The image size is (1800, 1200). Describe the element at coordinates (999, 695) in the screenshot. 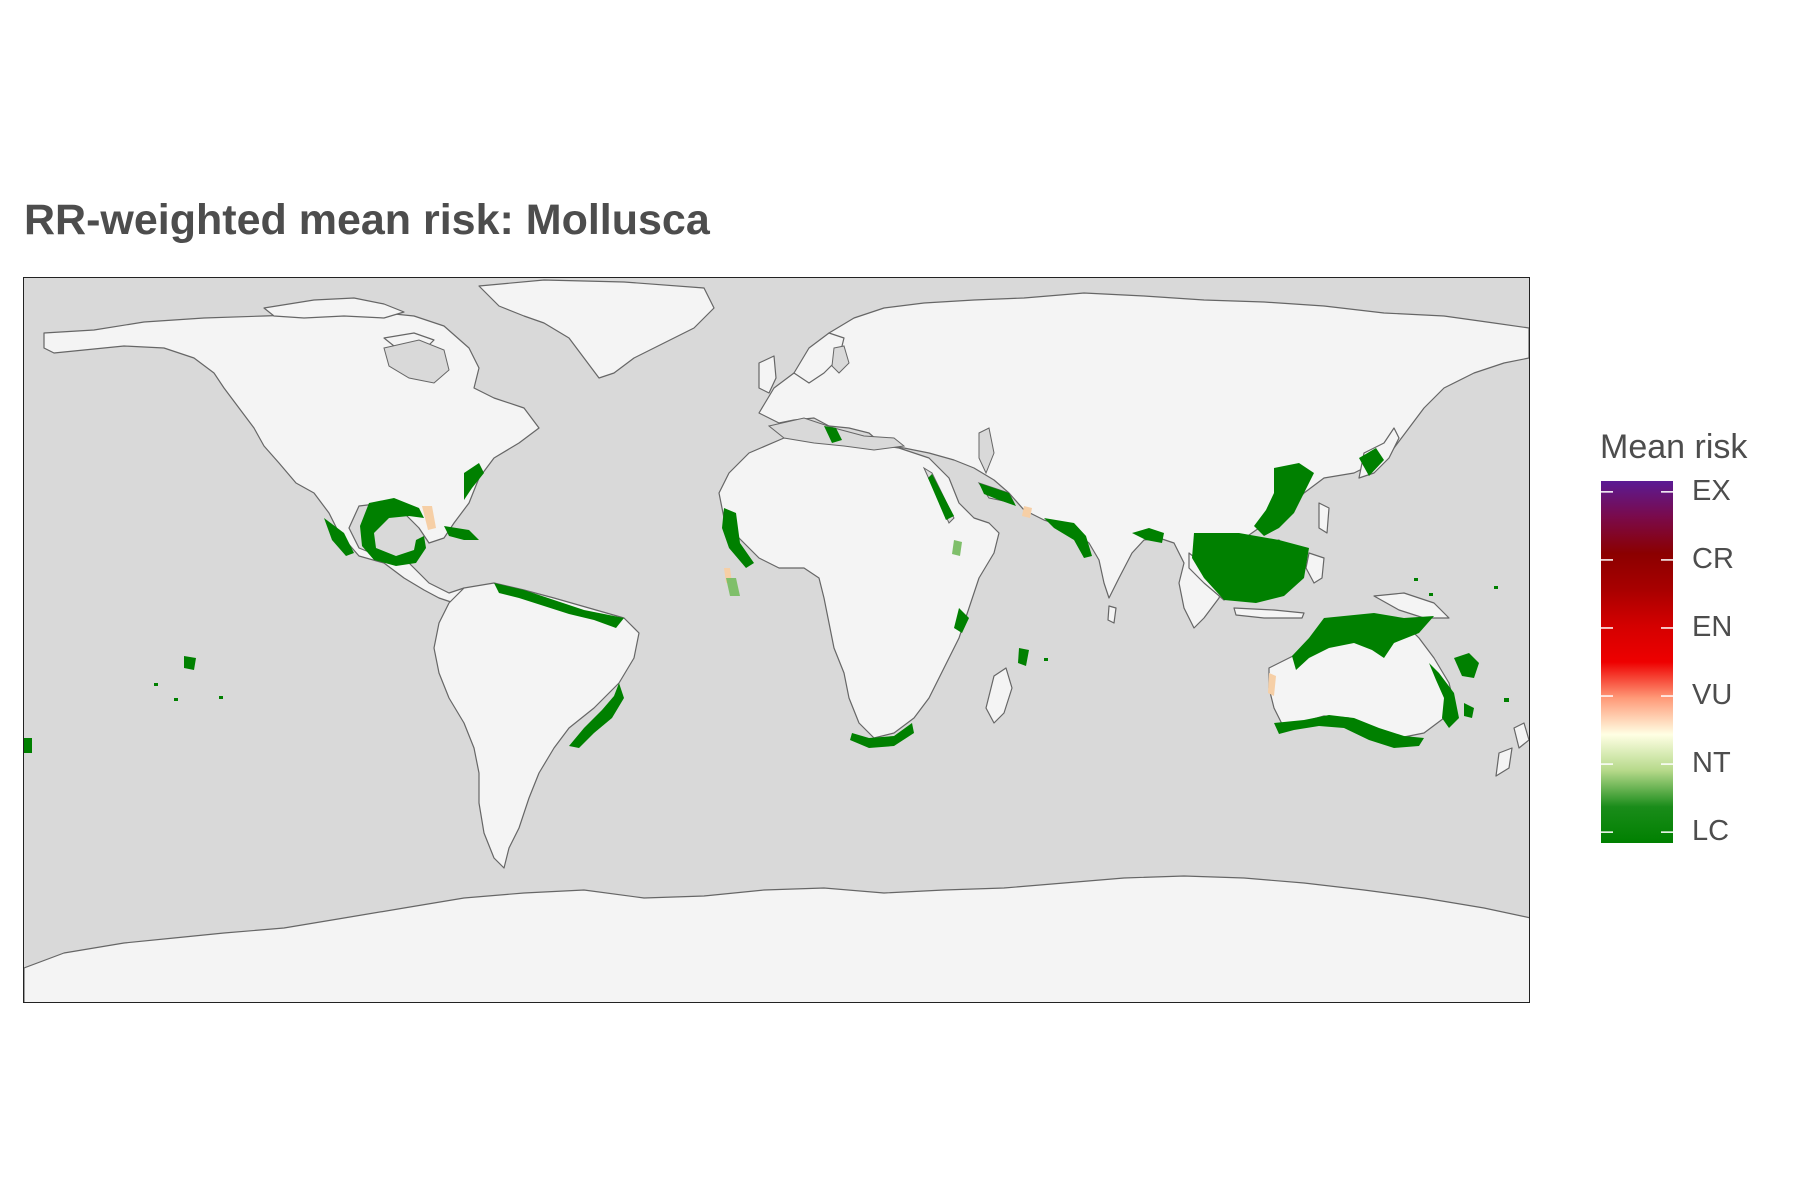

I see `landmass-madagascar` at that location.